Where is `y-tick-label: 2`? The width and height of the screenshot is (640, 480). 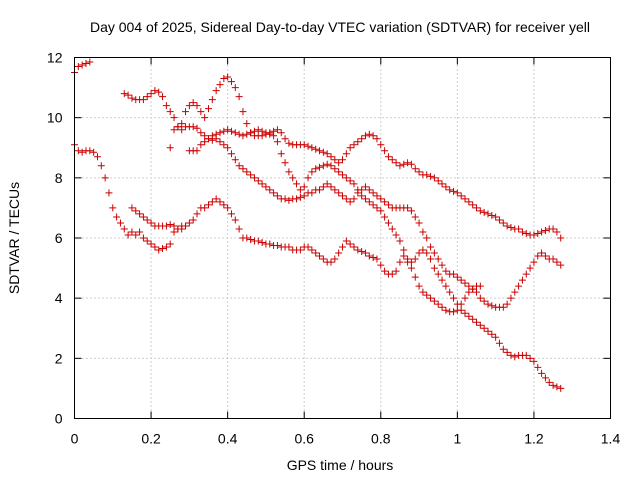 y-tick-label: 2 is located at coordinates (59, 358).